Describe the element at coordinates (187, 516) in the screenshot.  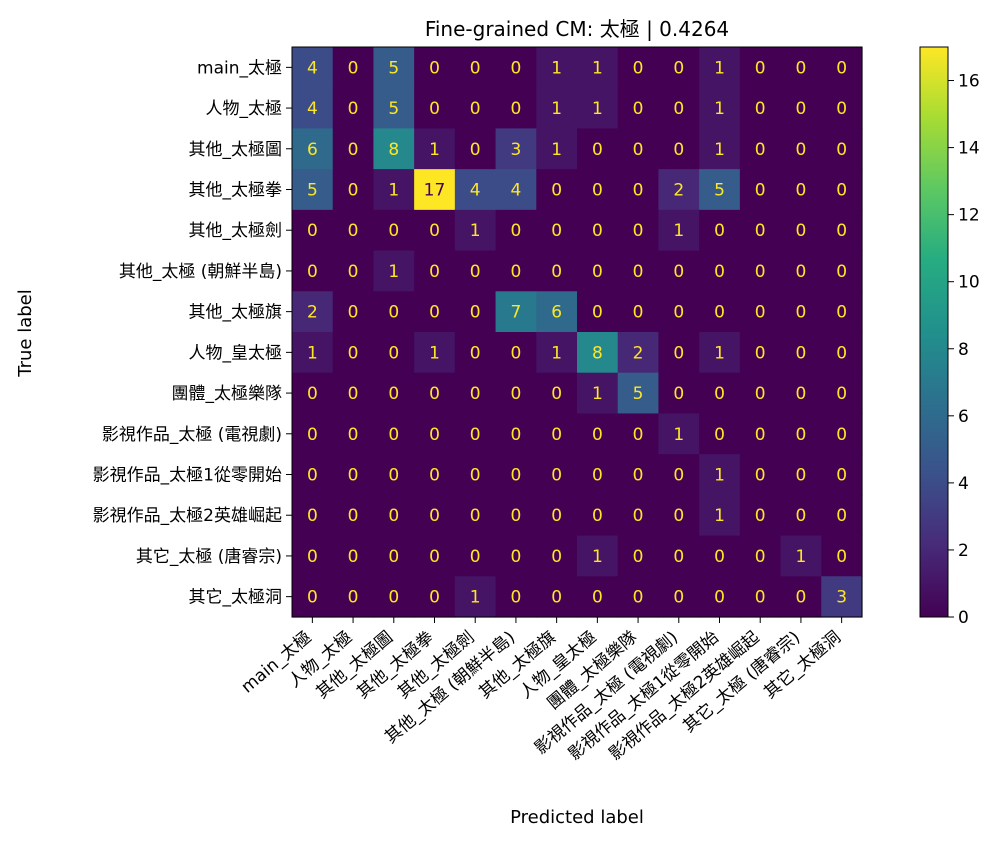
I see `y-tick-label: 影視作品_太極2英雄崛起` at that location.